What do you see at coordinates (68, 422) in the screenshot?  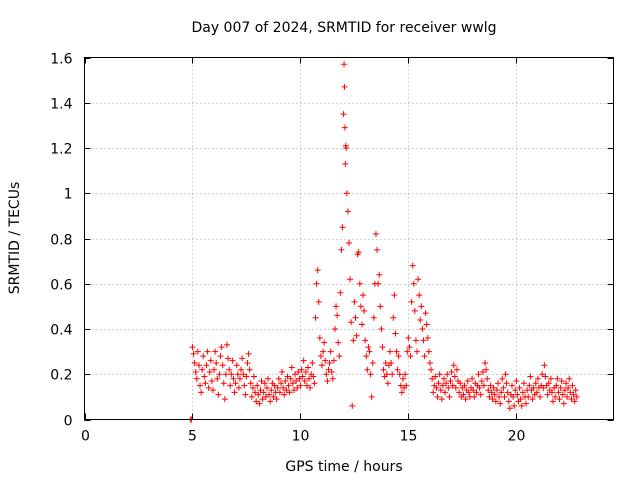 I see `y-tick-label: 0` at bounding box center [68, 422].